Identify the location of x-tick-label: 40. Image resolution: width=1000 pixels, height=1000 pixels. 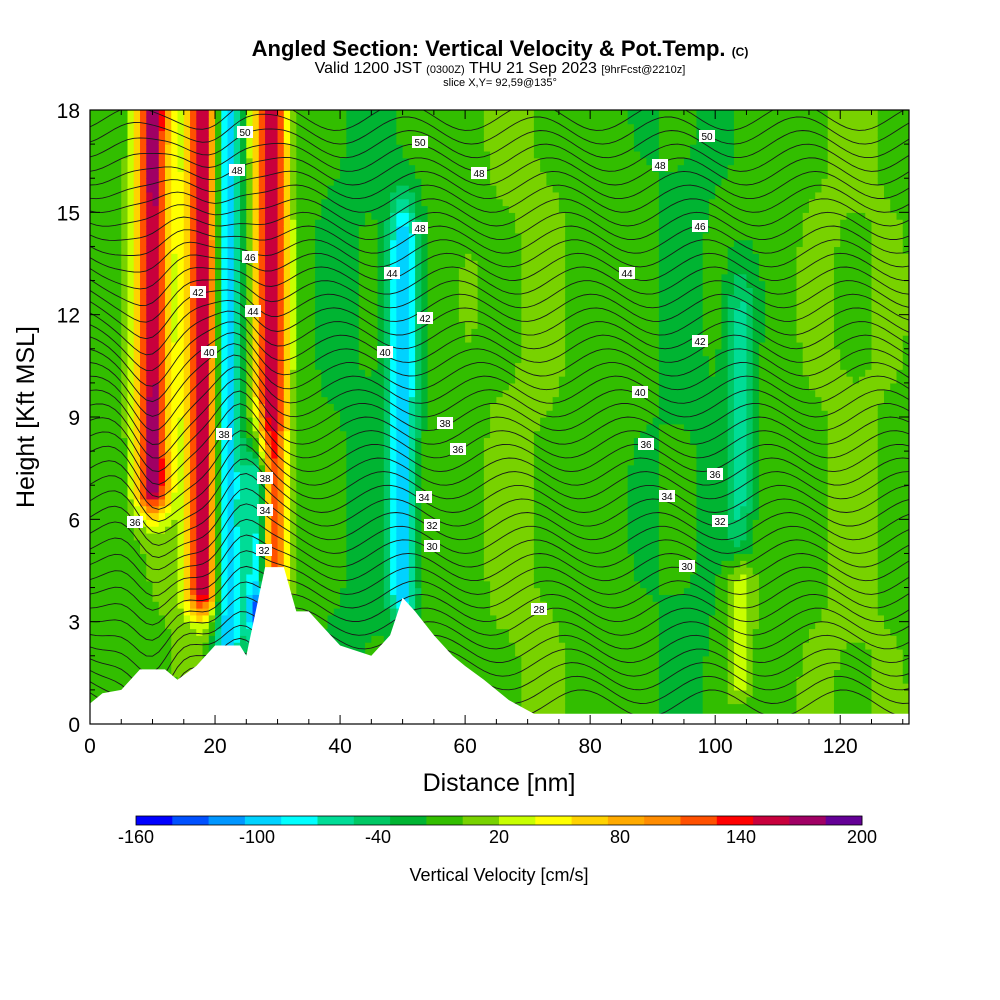
(339, 746).